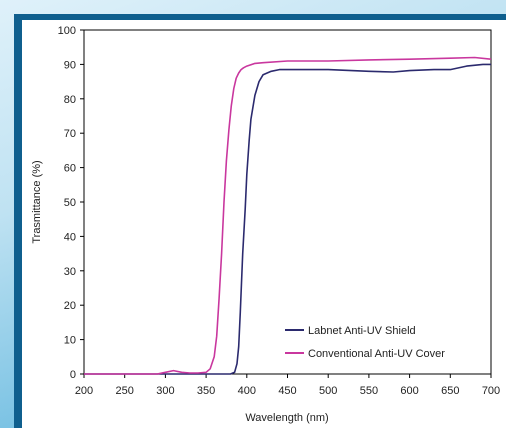 Image resolution: width=506 pixels, height=428 pixels. What do you see at coordinates (125, 391) in the screenshot?
I see `x-tick-label: 250` at bounding box center [125, 391].